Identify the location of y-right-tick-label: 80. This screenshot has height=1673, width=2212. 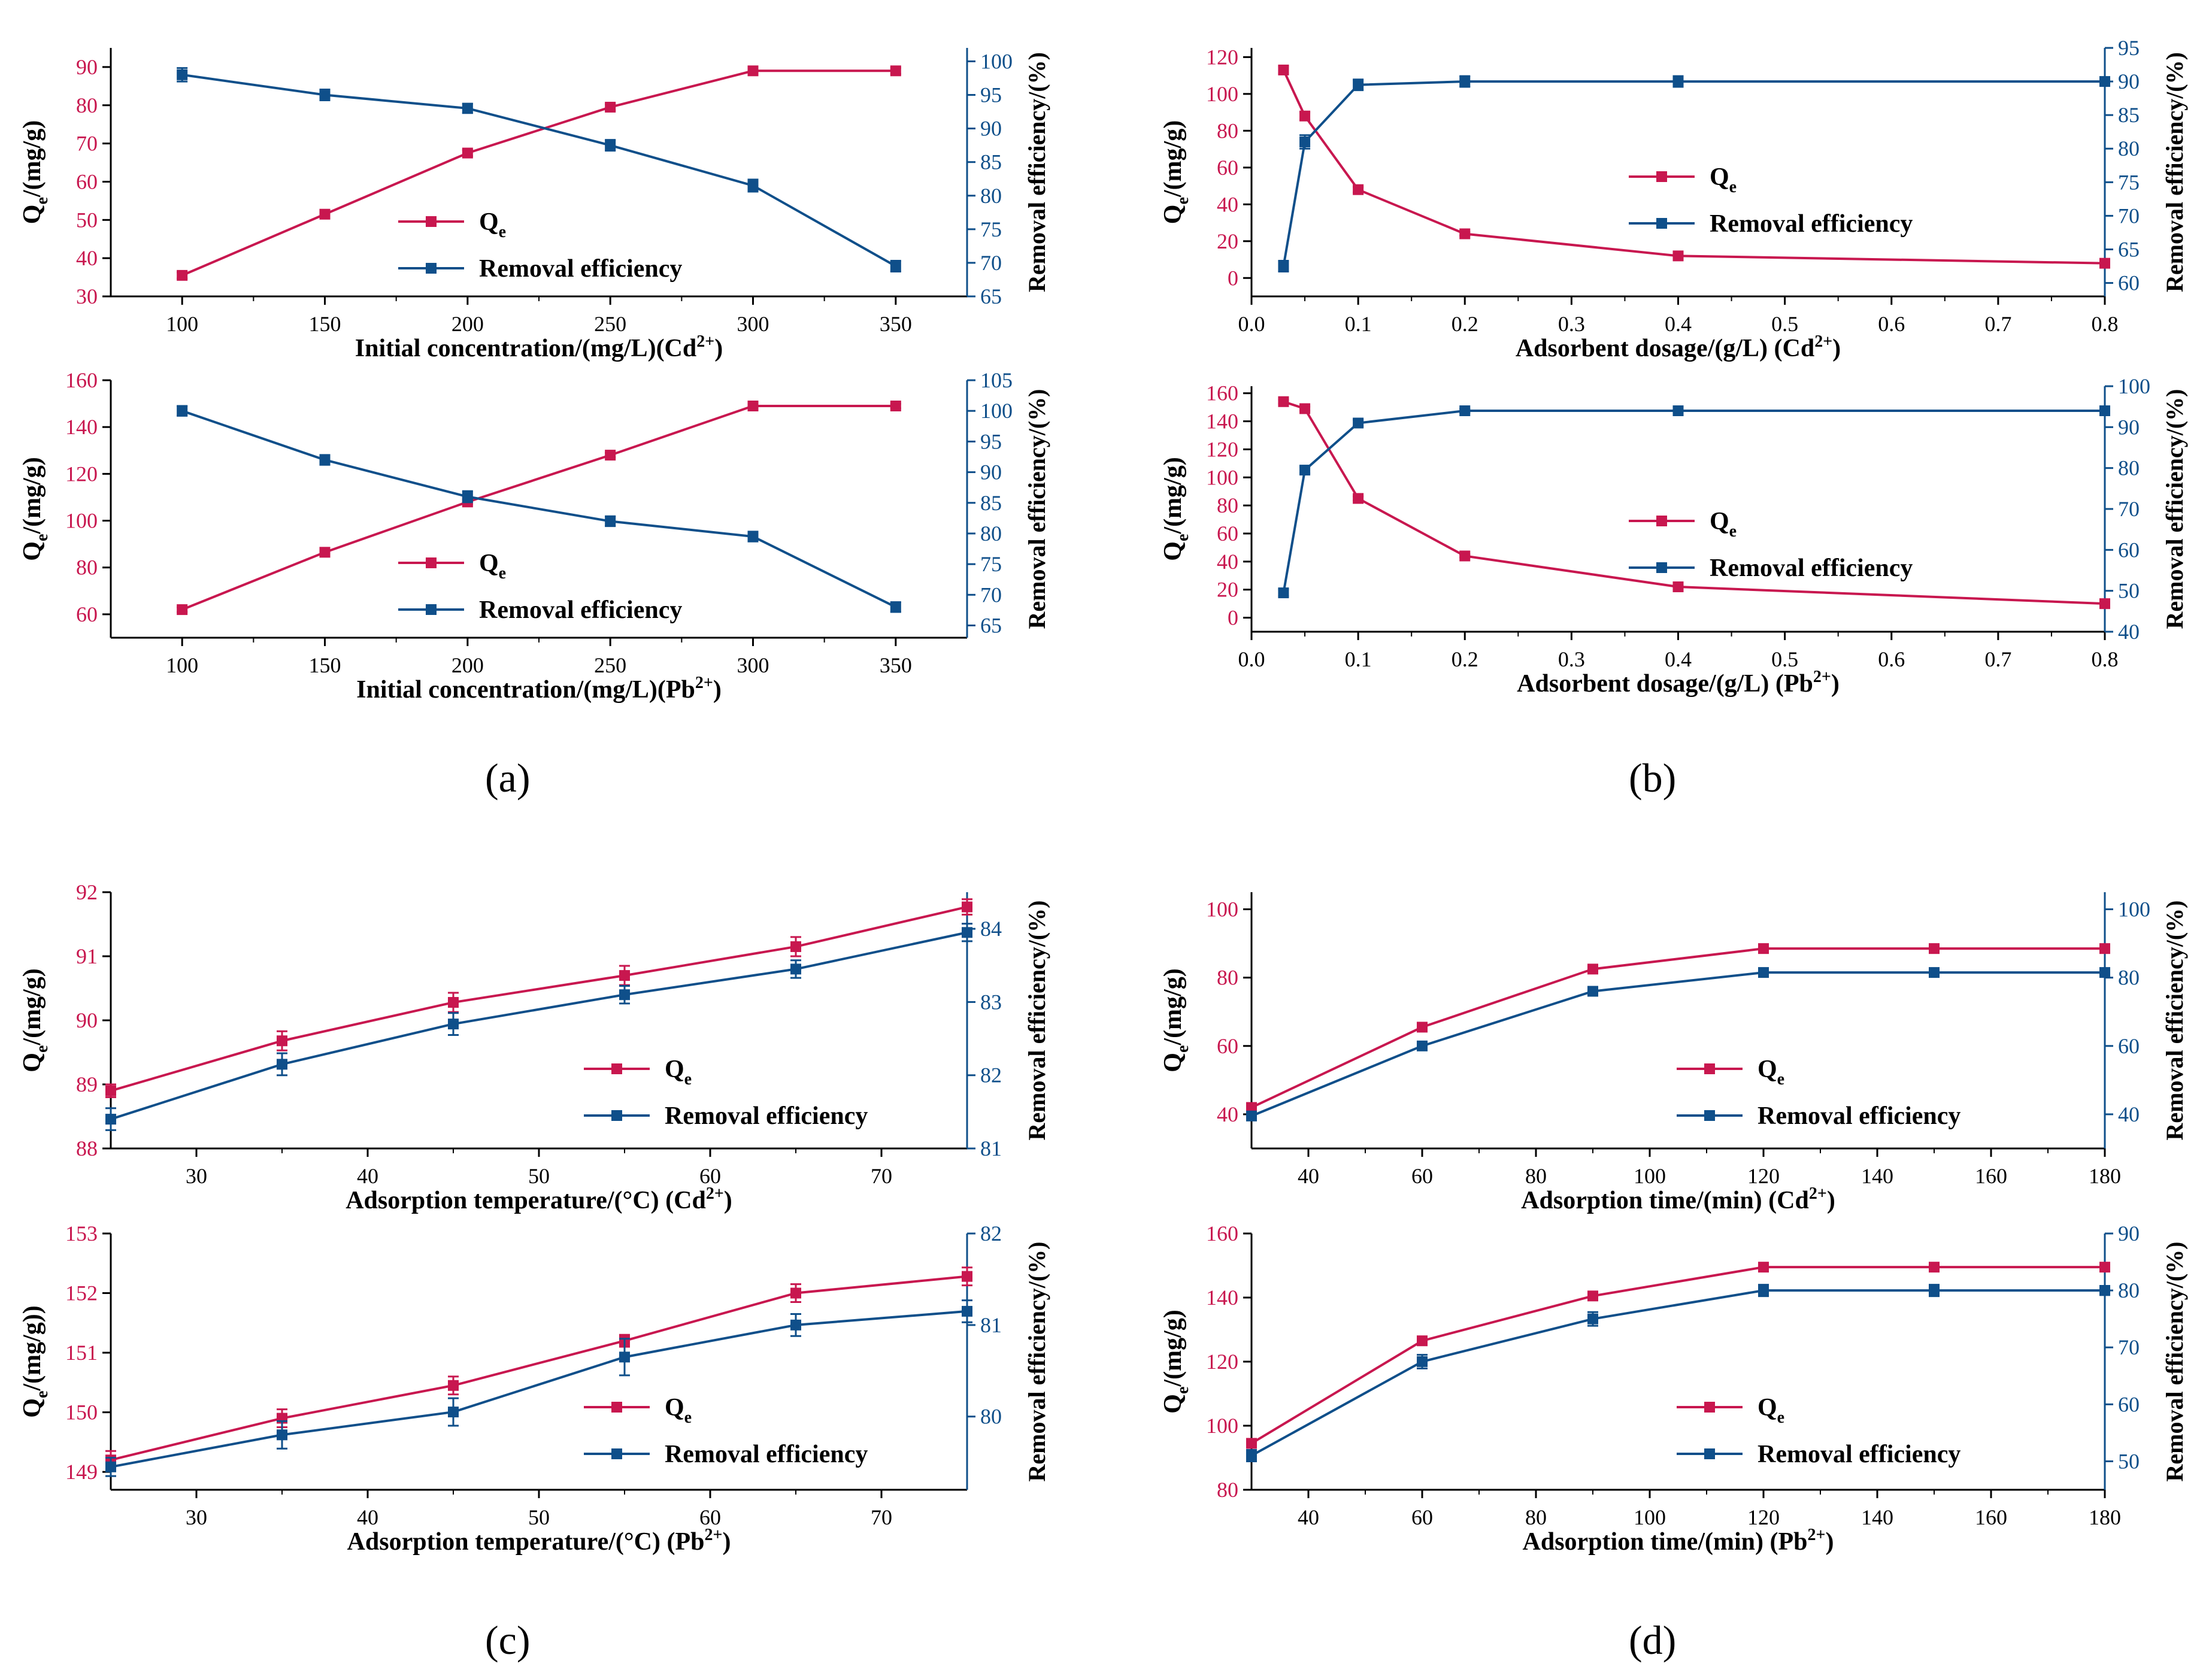
(2129, 978).